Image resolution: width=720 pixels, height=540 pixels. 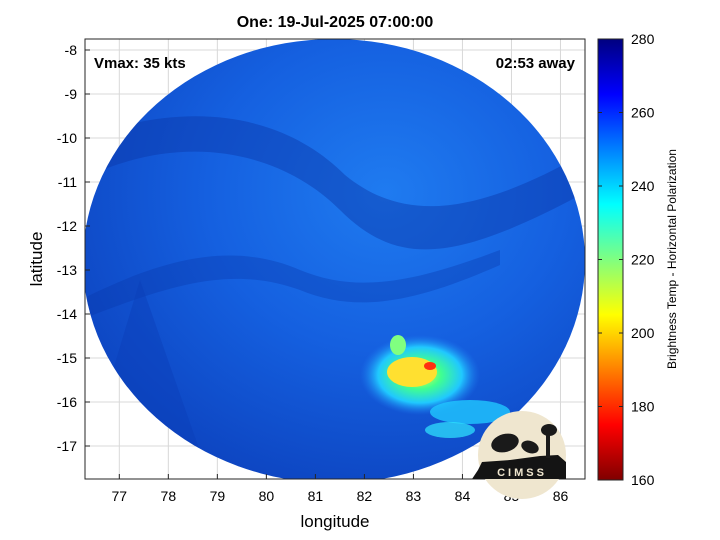 What do you see at coordinates (73, 248) in the screenshot?
I see `y-axis-ticks: -8 -9 -10 -11 -12 -13 -14 -15 -16 -17` at bounding box center [73, 248].